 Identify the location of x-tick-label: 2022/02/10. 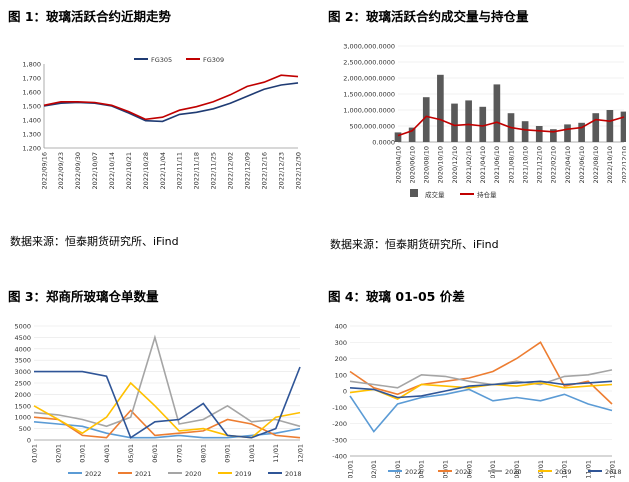
(554, 164).